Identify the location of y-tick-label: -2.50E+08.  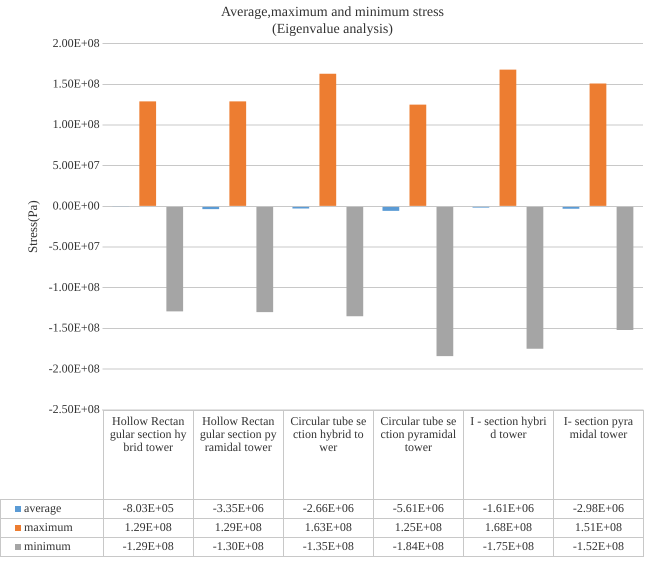
(74, 409).